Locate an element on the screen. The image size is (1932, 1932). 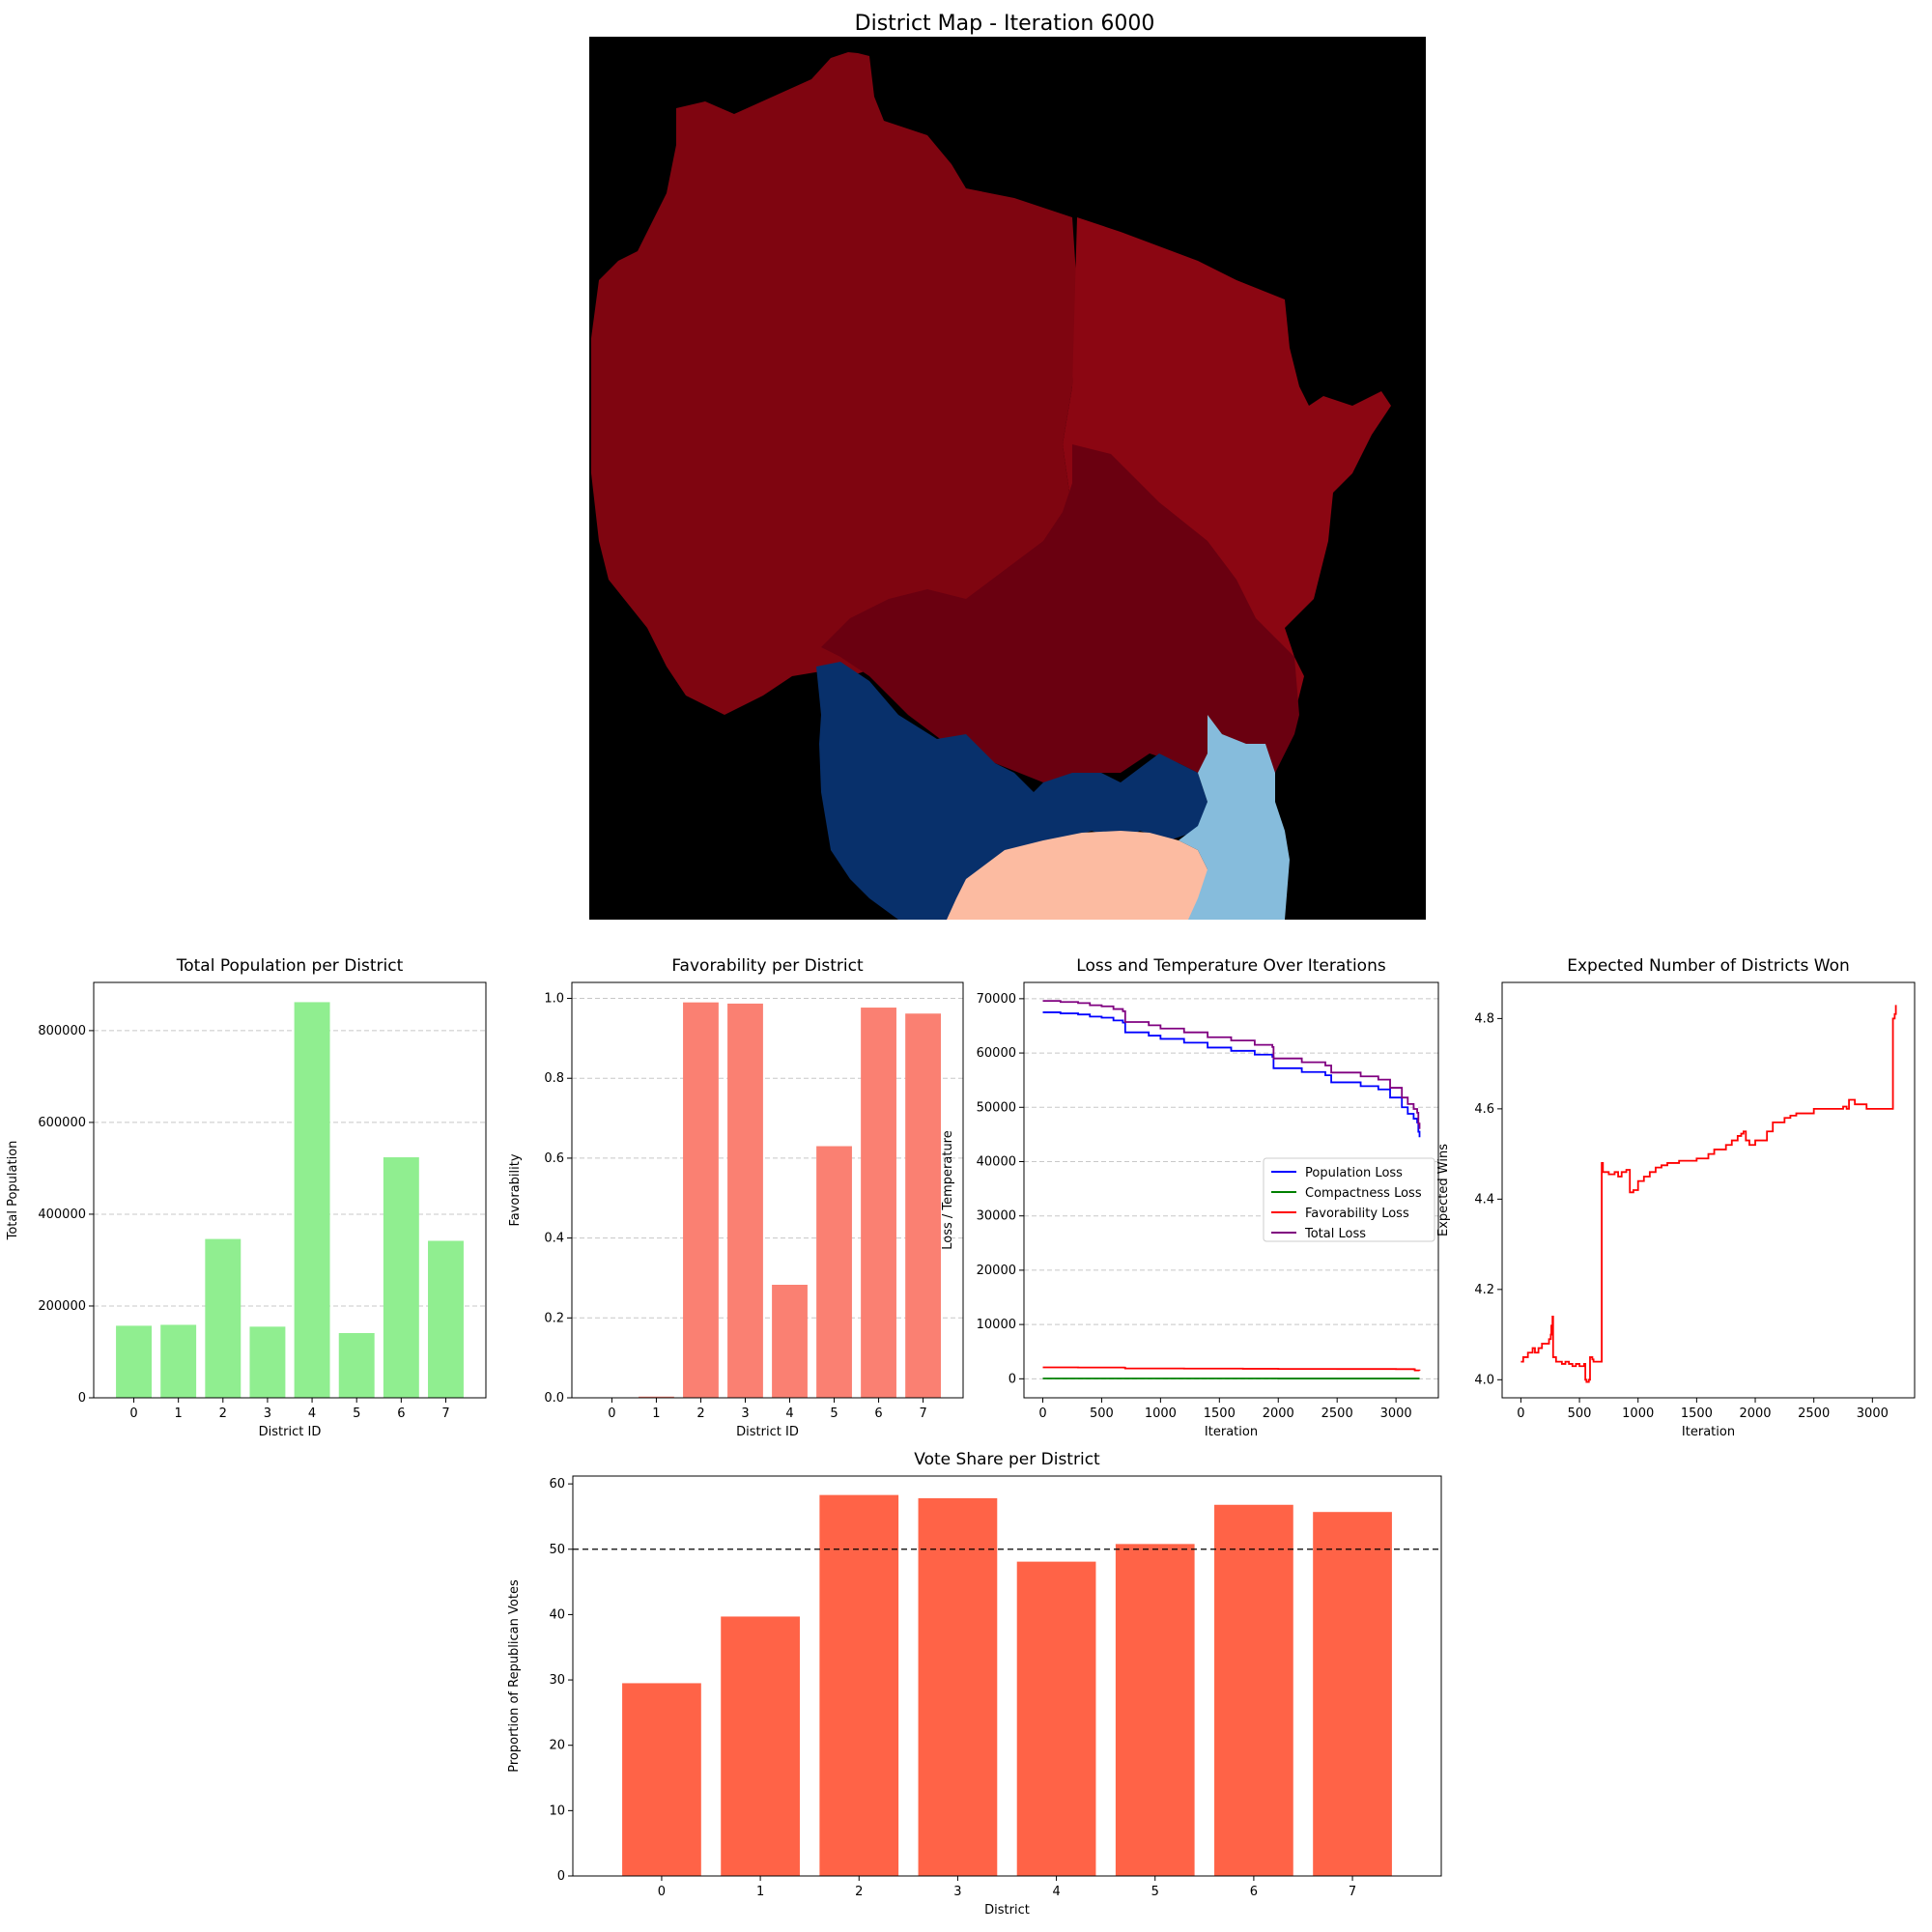
loss-ytick-label: 60000 is located at coordinates (996, 1053).